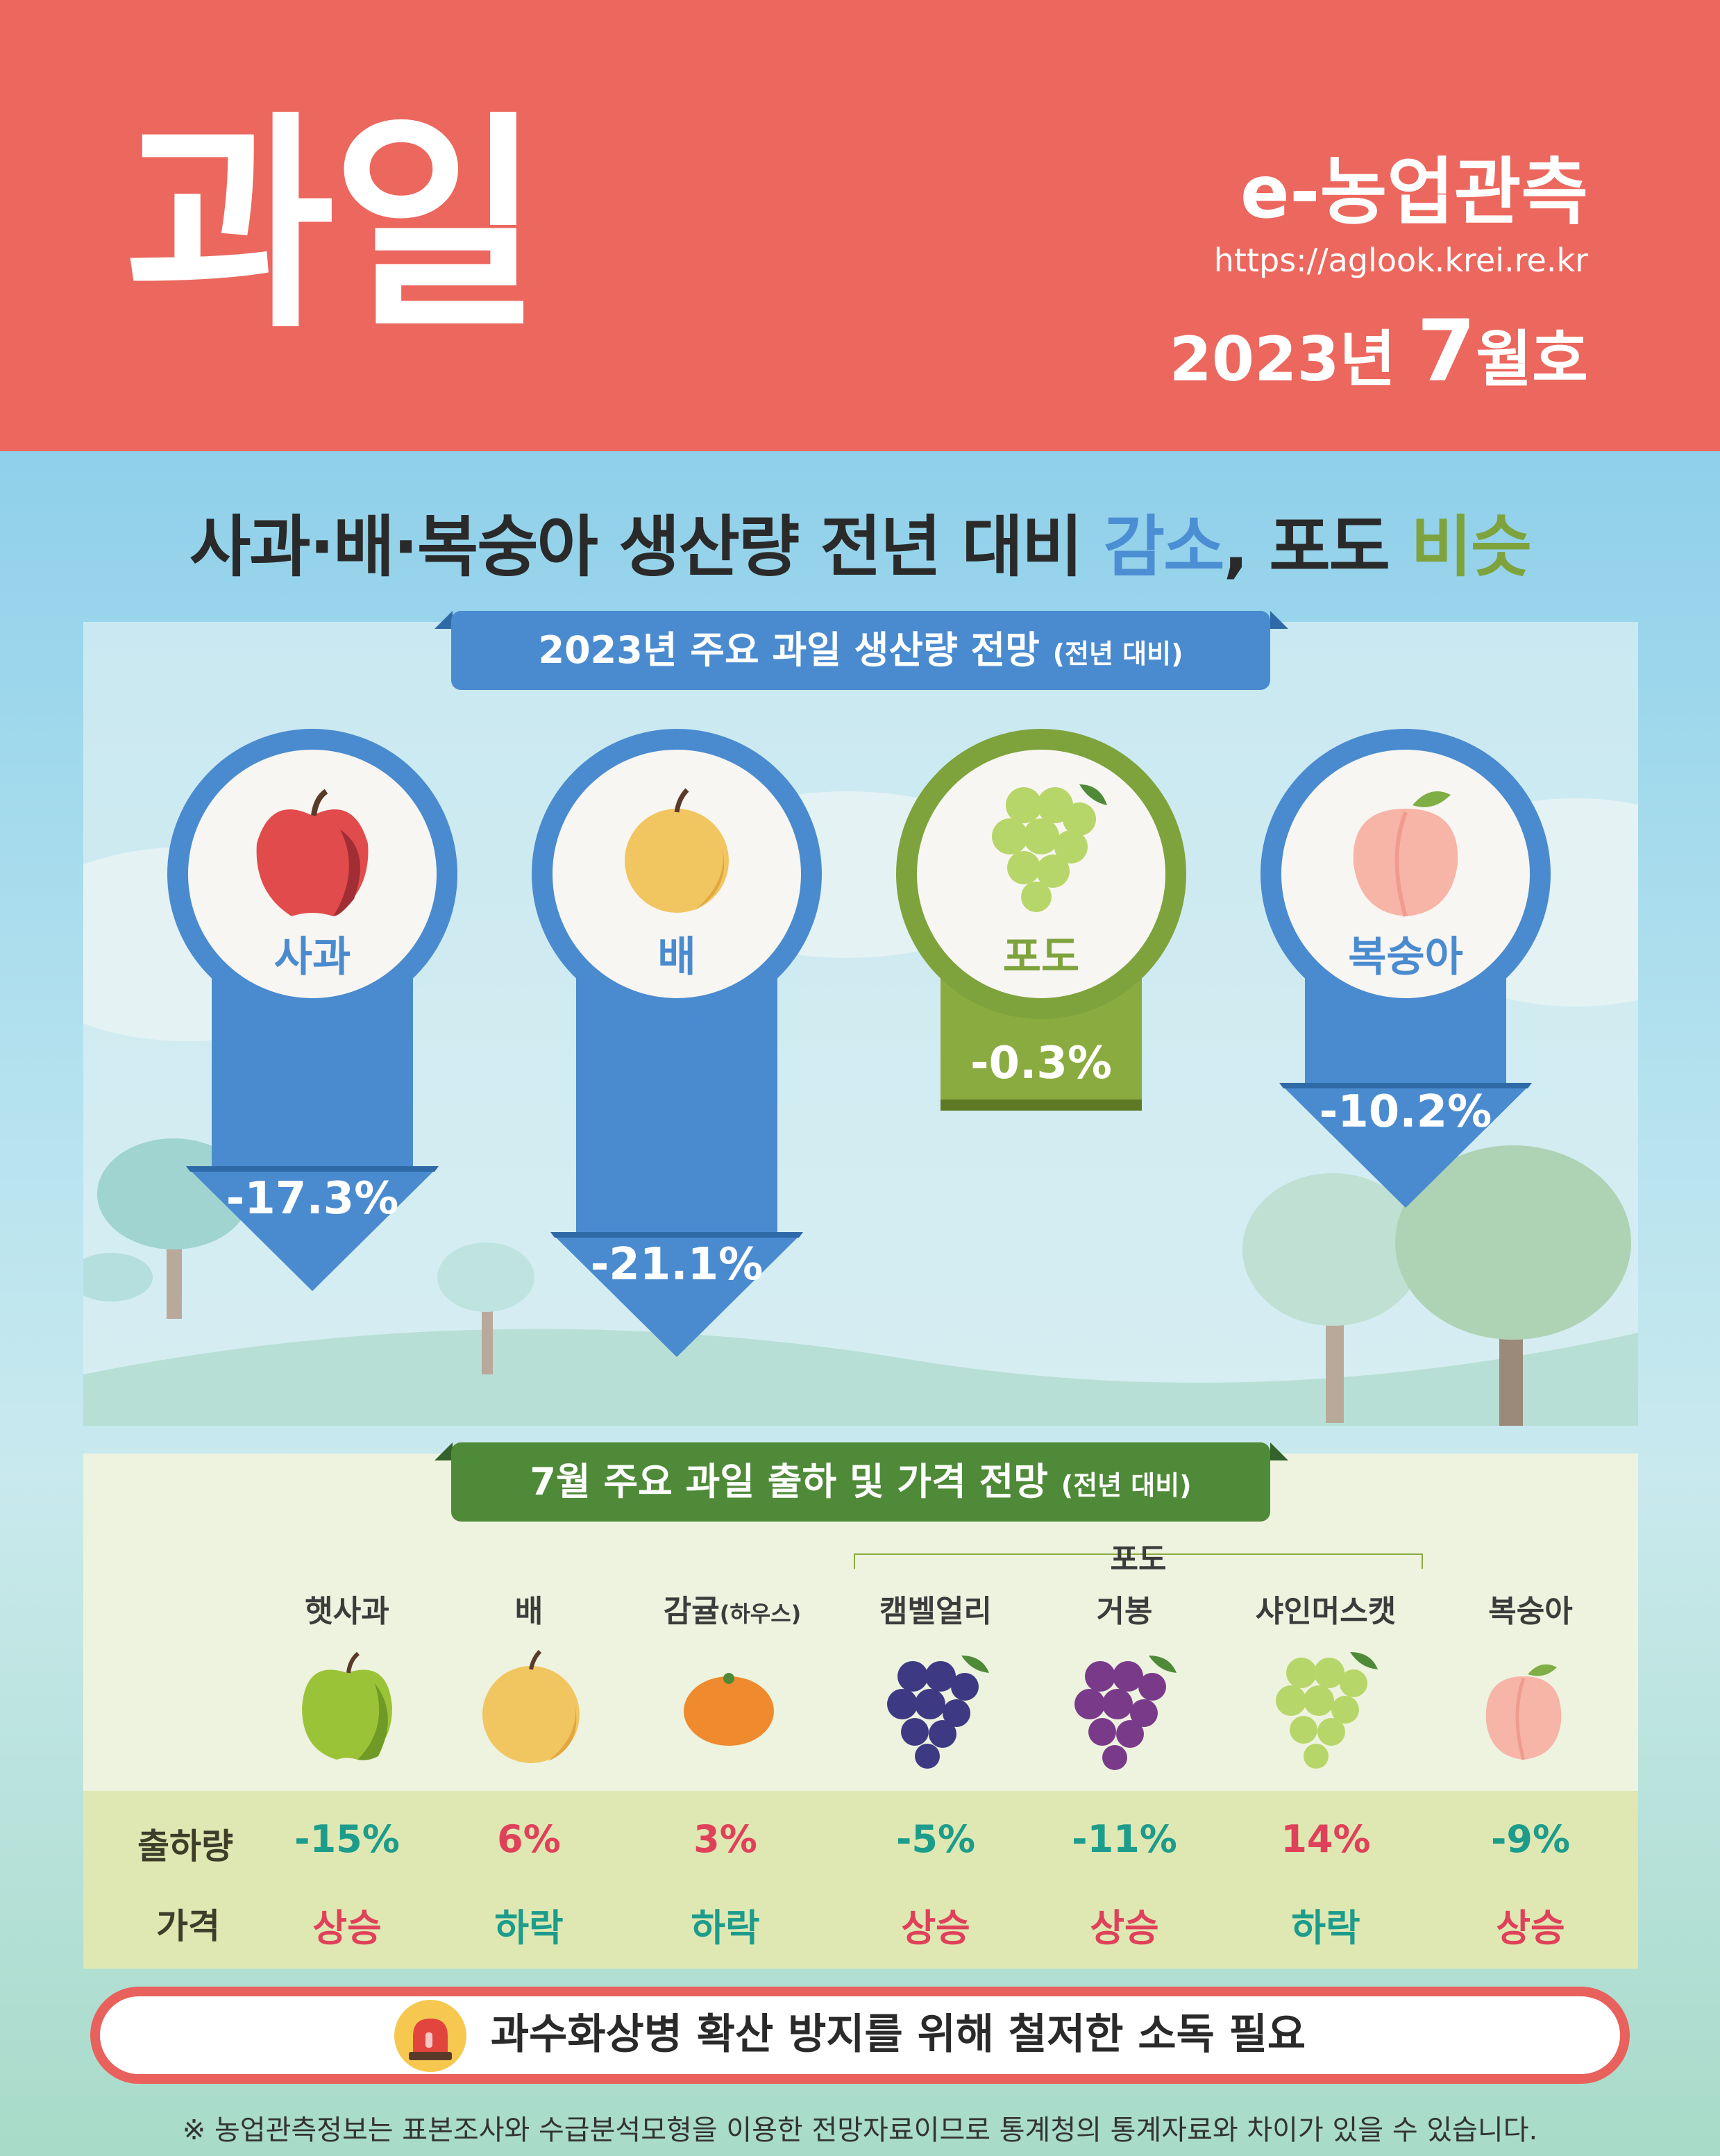 Image resolution: width=1720 pixels, height=2156 pixels. Describe the element at coordinates (1326, 1839) in the screenshot. I see `volume-shine-muscat: 14%` at that location.